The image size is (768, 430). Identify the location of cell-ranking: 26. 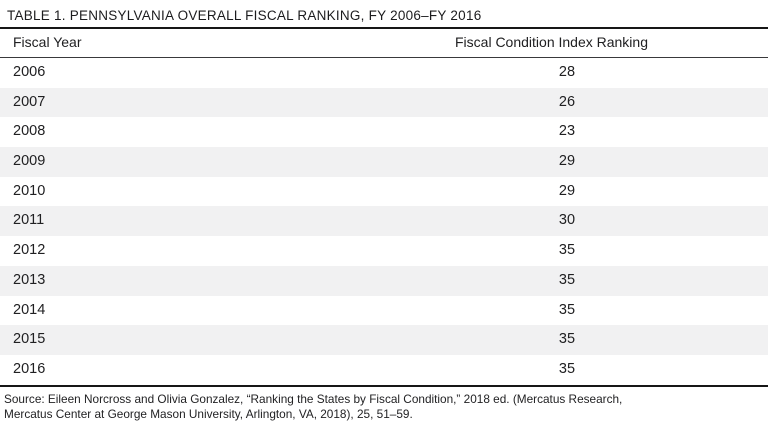
(567, 101).